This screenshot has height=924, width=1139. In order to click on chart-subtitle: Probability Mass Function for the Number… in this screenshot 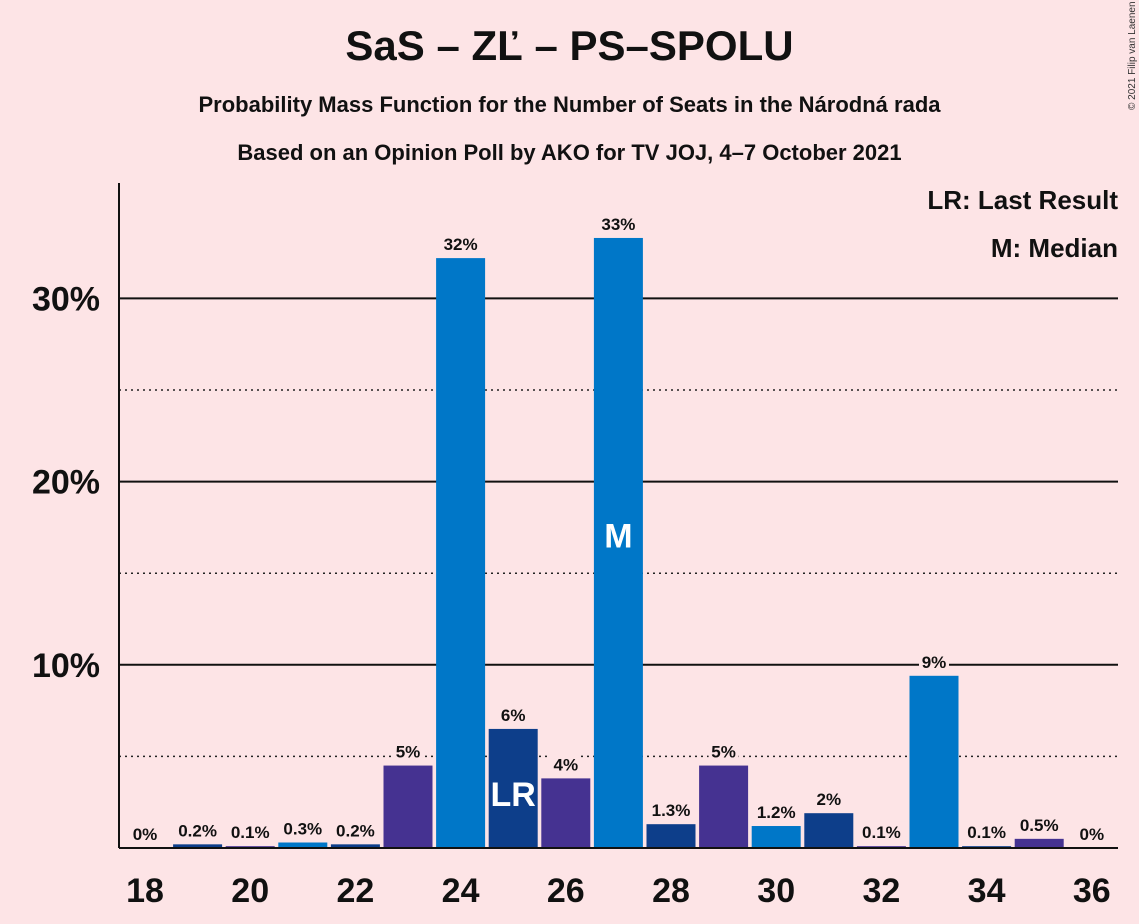, I will do `click(569, 104)`.